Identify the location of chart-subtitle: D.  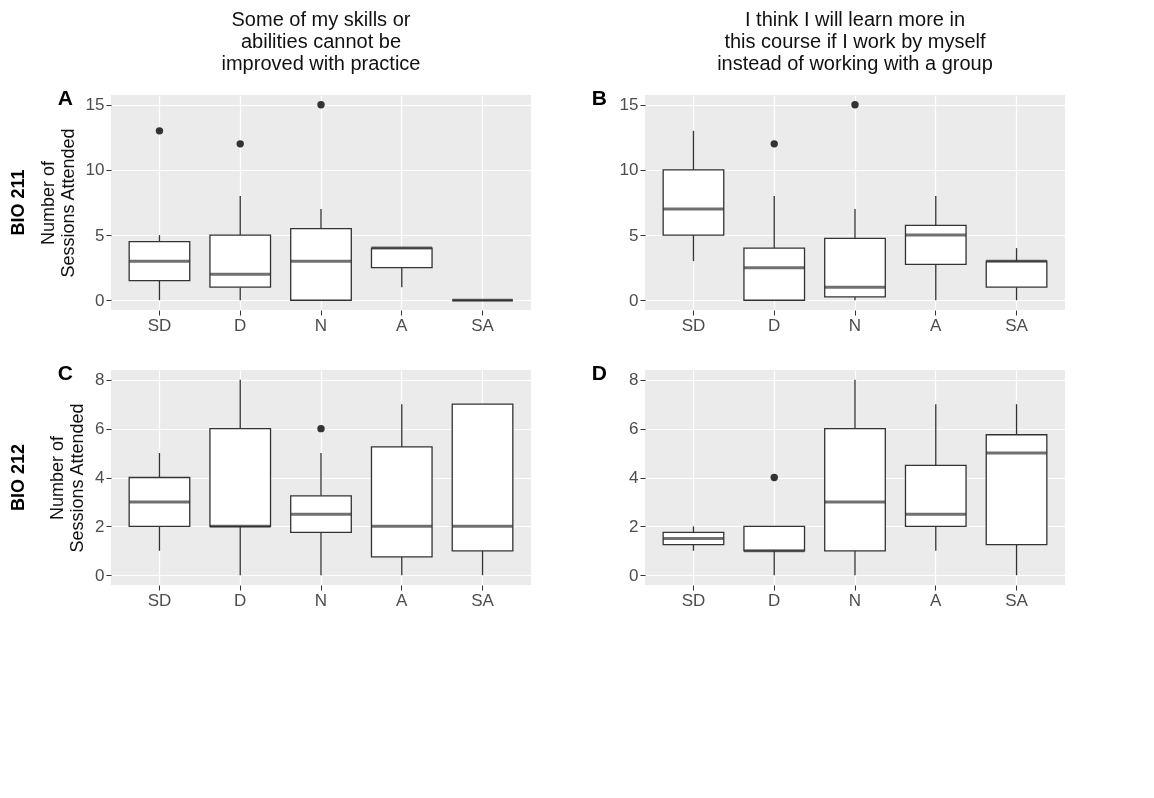
(599, 372).